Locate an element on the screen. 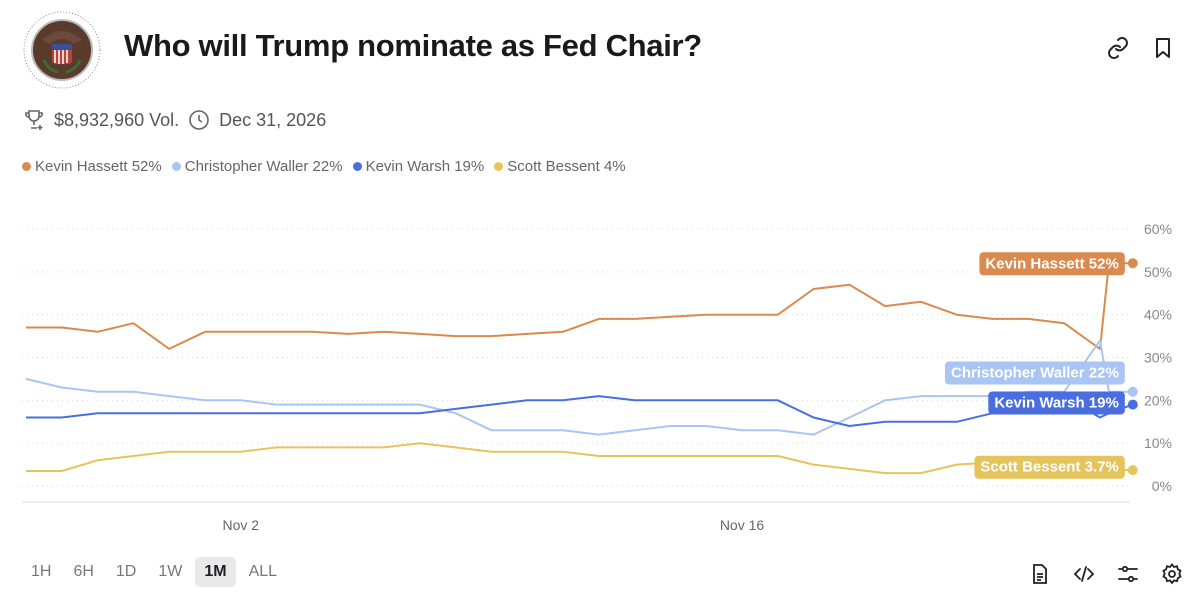  time-range-selector: 1H 6H 1D 1W 1M ALL is located at coordinates (154, 572).